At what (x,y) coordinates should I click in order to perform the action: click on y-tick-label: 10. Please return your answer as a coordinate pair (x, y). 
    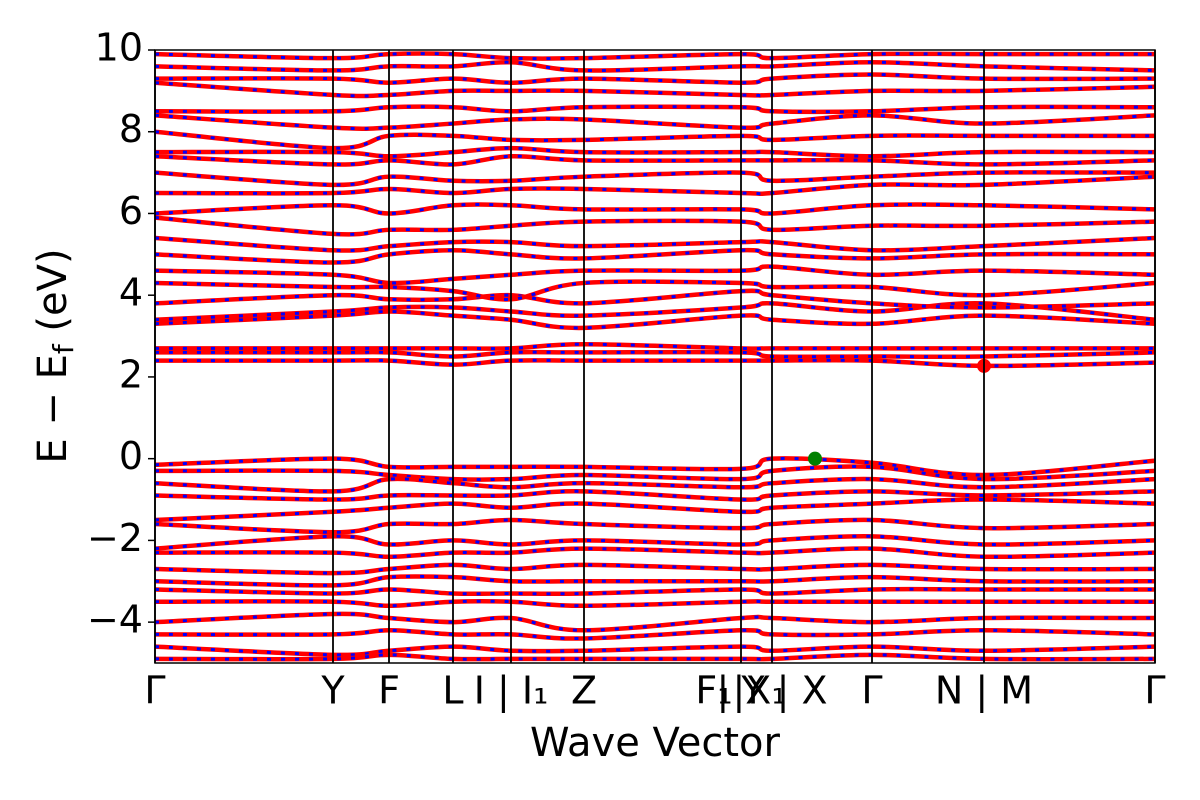
    Looking at the image, I should click on (119, 48).